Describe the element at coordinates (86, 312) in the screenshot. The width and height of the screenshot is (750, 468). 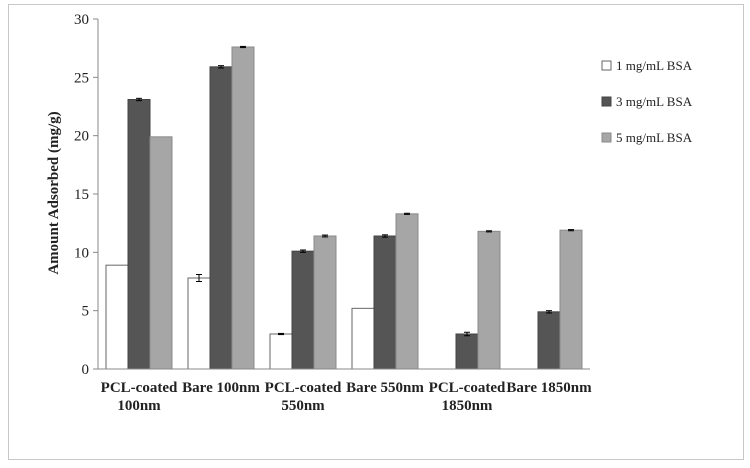
I see `y-tick-label: 5` at that location.